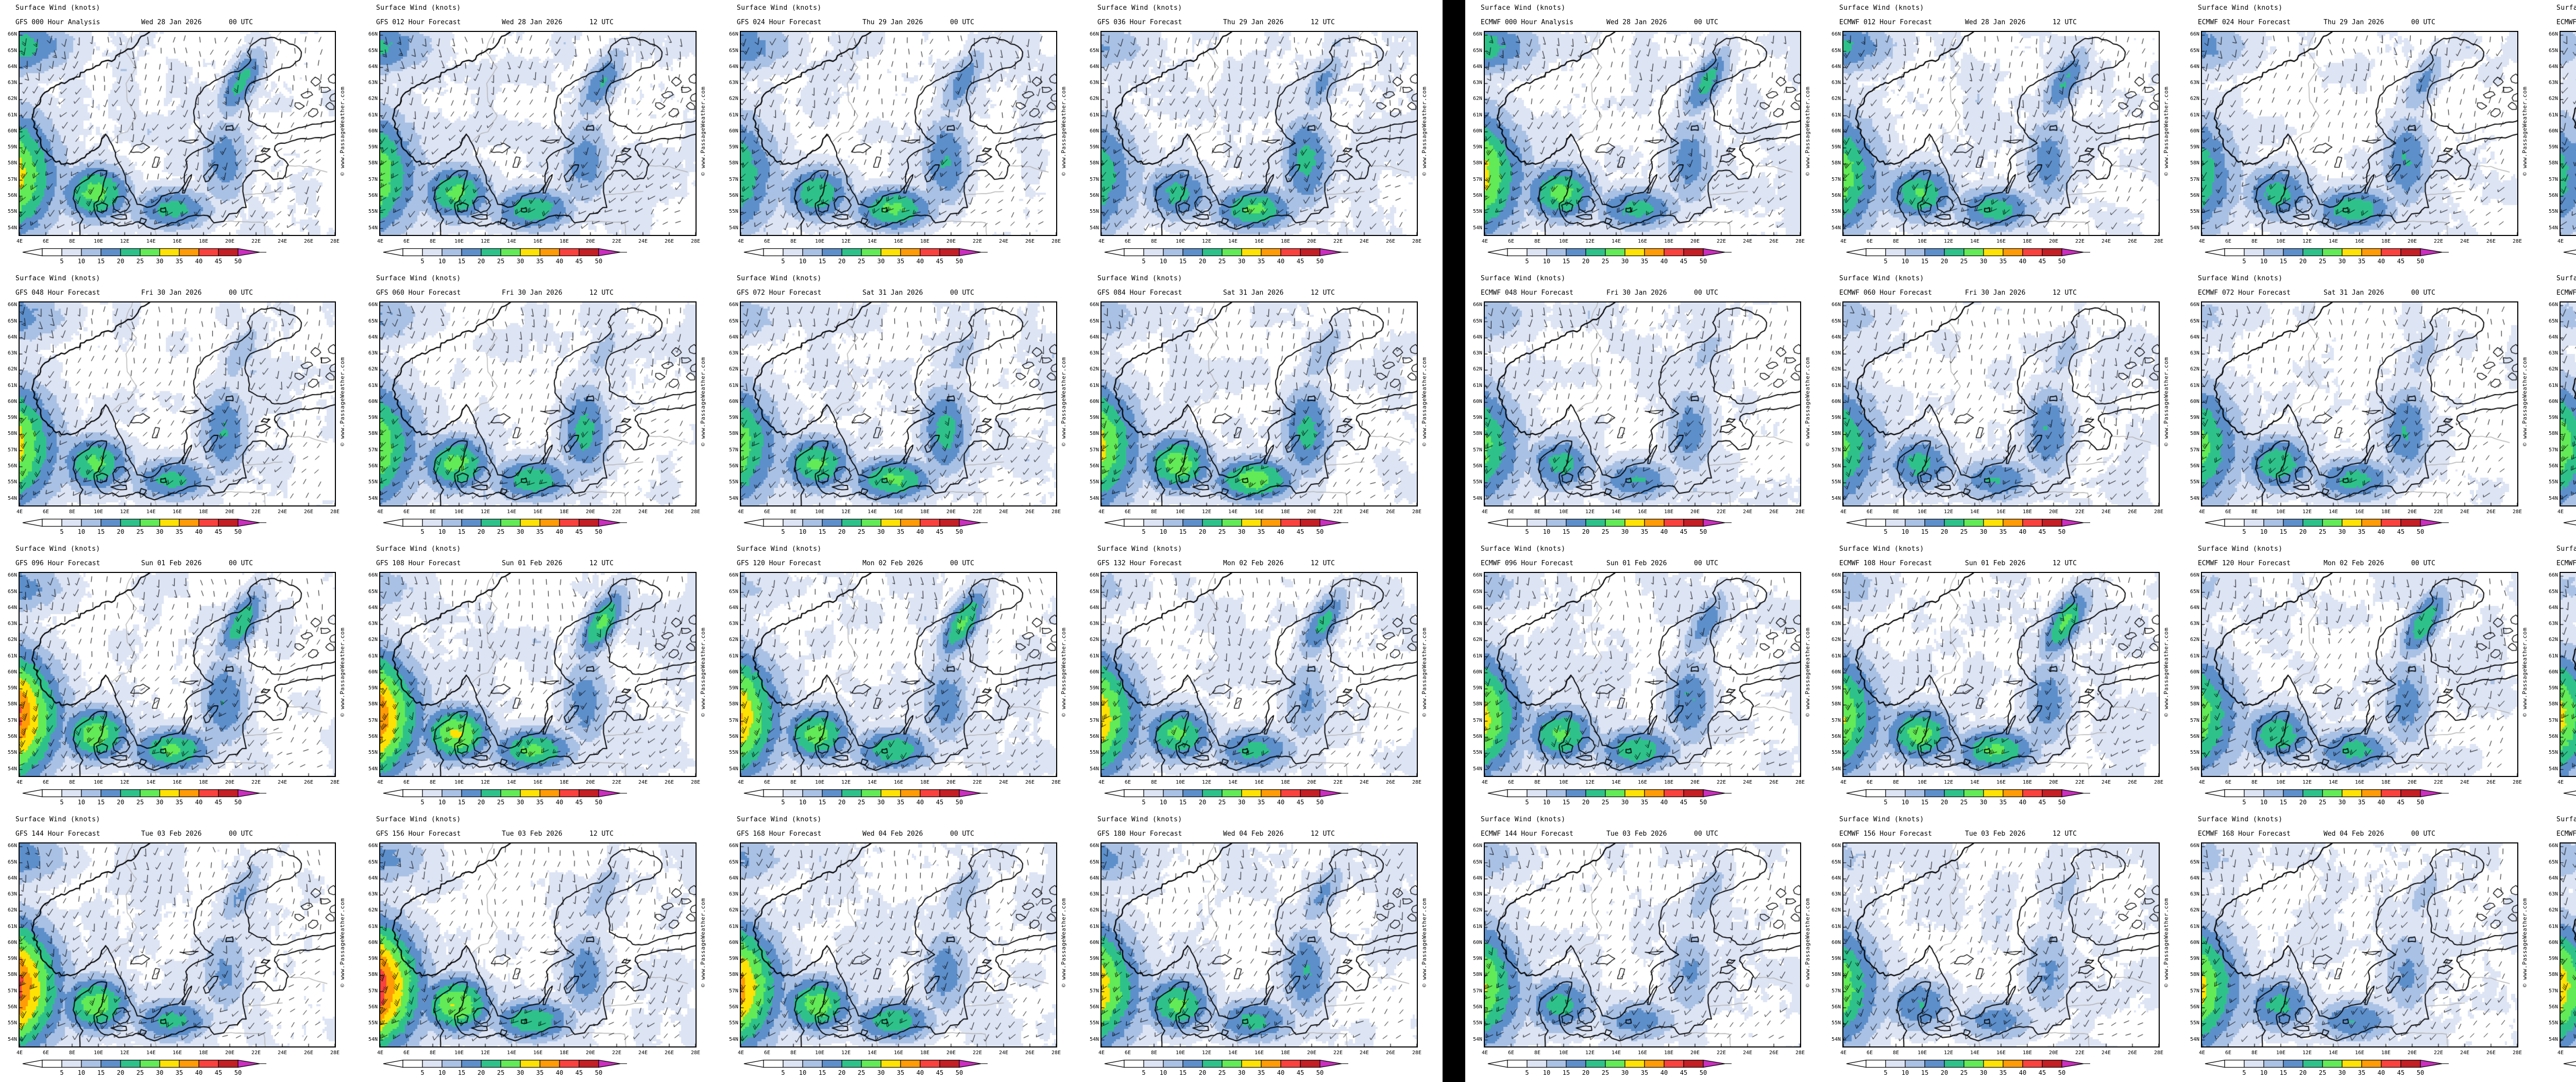 This screenshot has width=2576, height=1082. Describe the element at coordinates (2244, 1072) in the screenshot. I see `colorbar-tick-label: 5` at that location.